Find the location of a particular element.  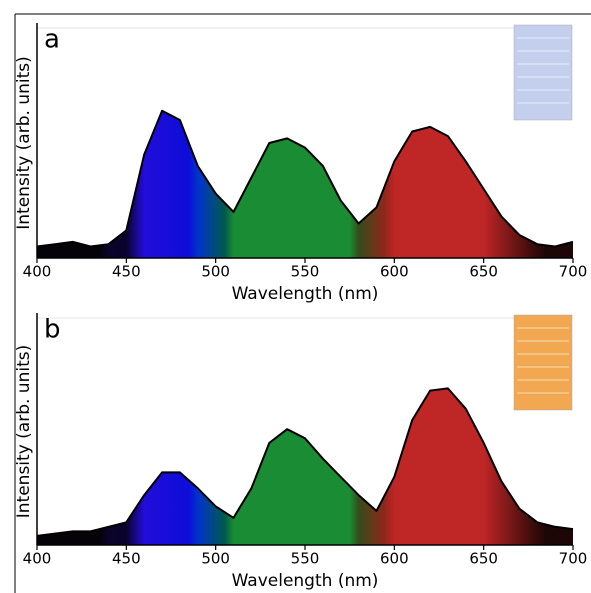

panel-label: b is located at coordinates (52, 330).